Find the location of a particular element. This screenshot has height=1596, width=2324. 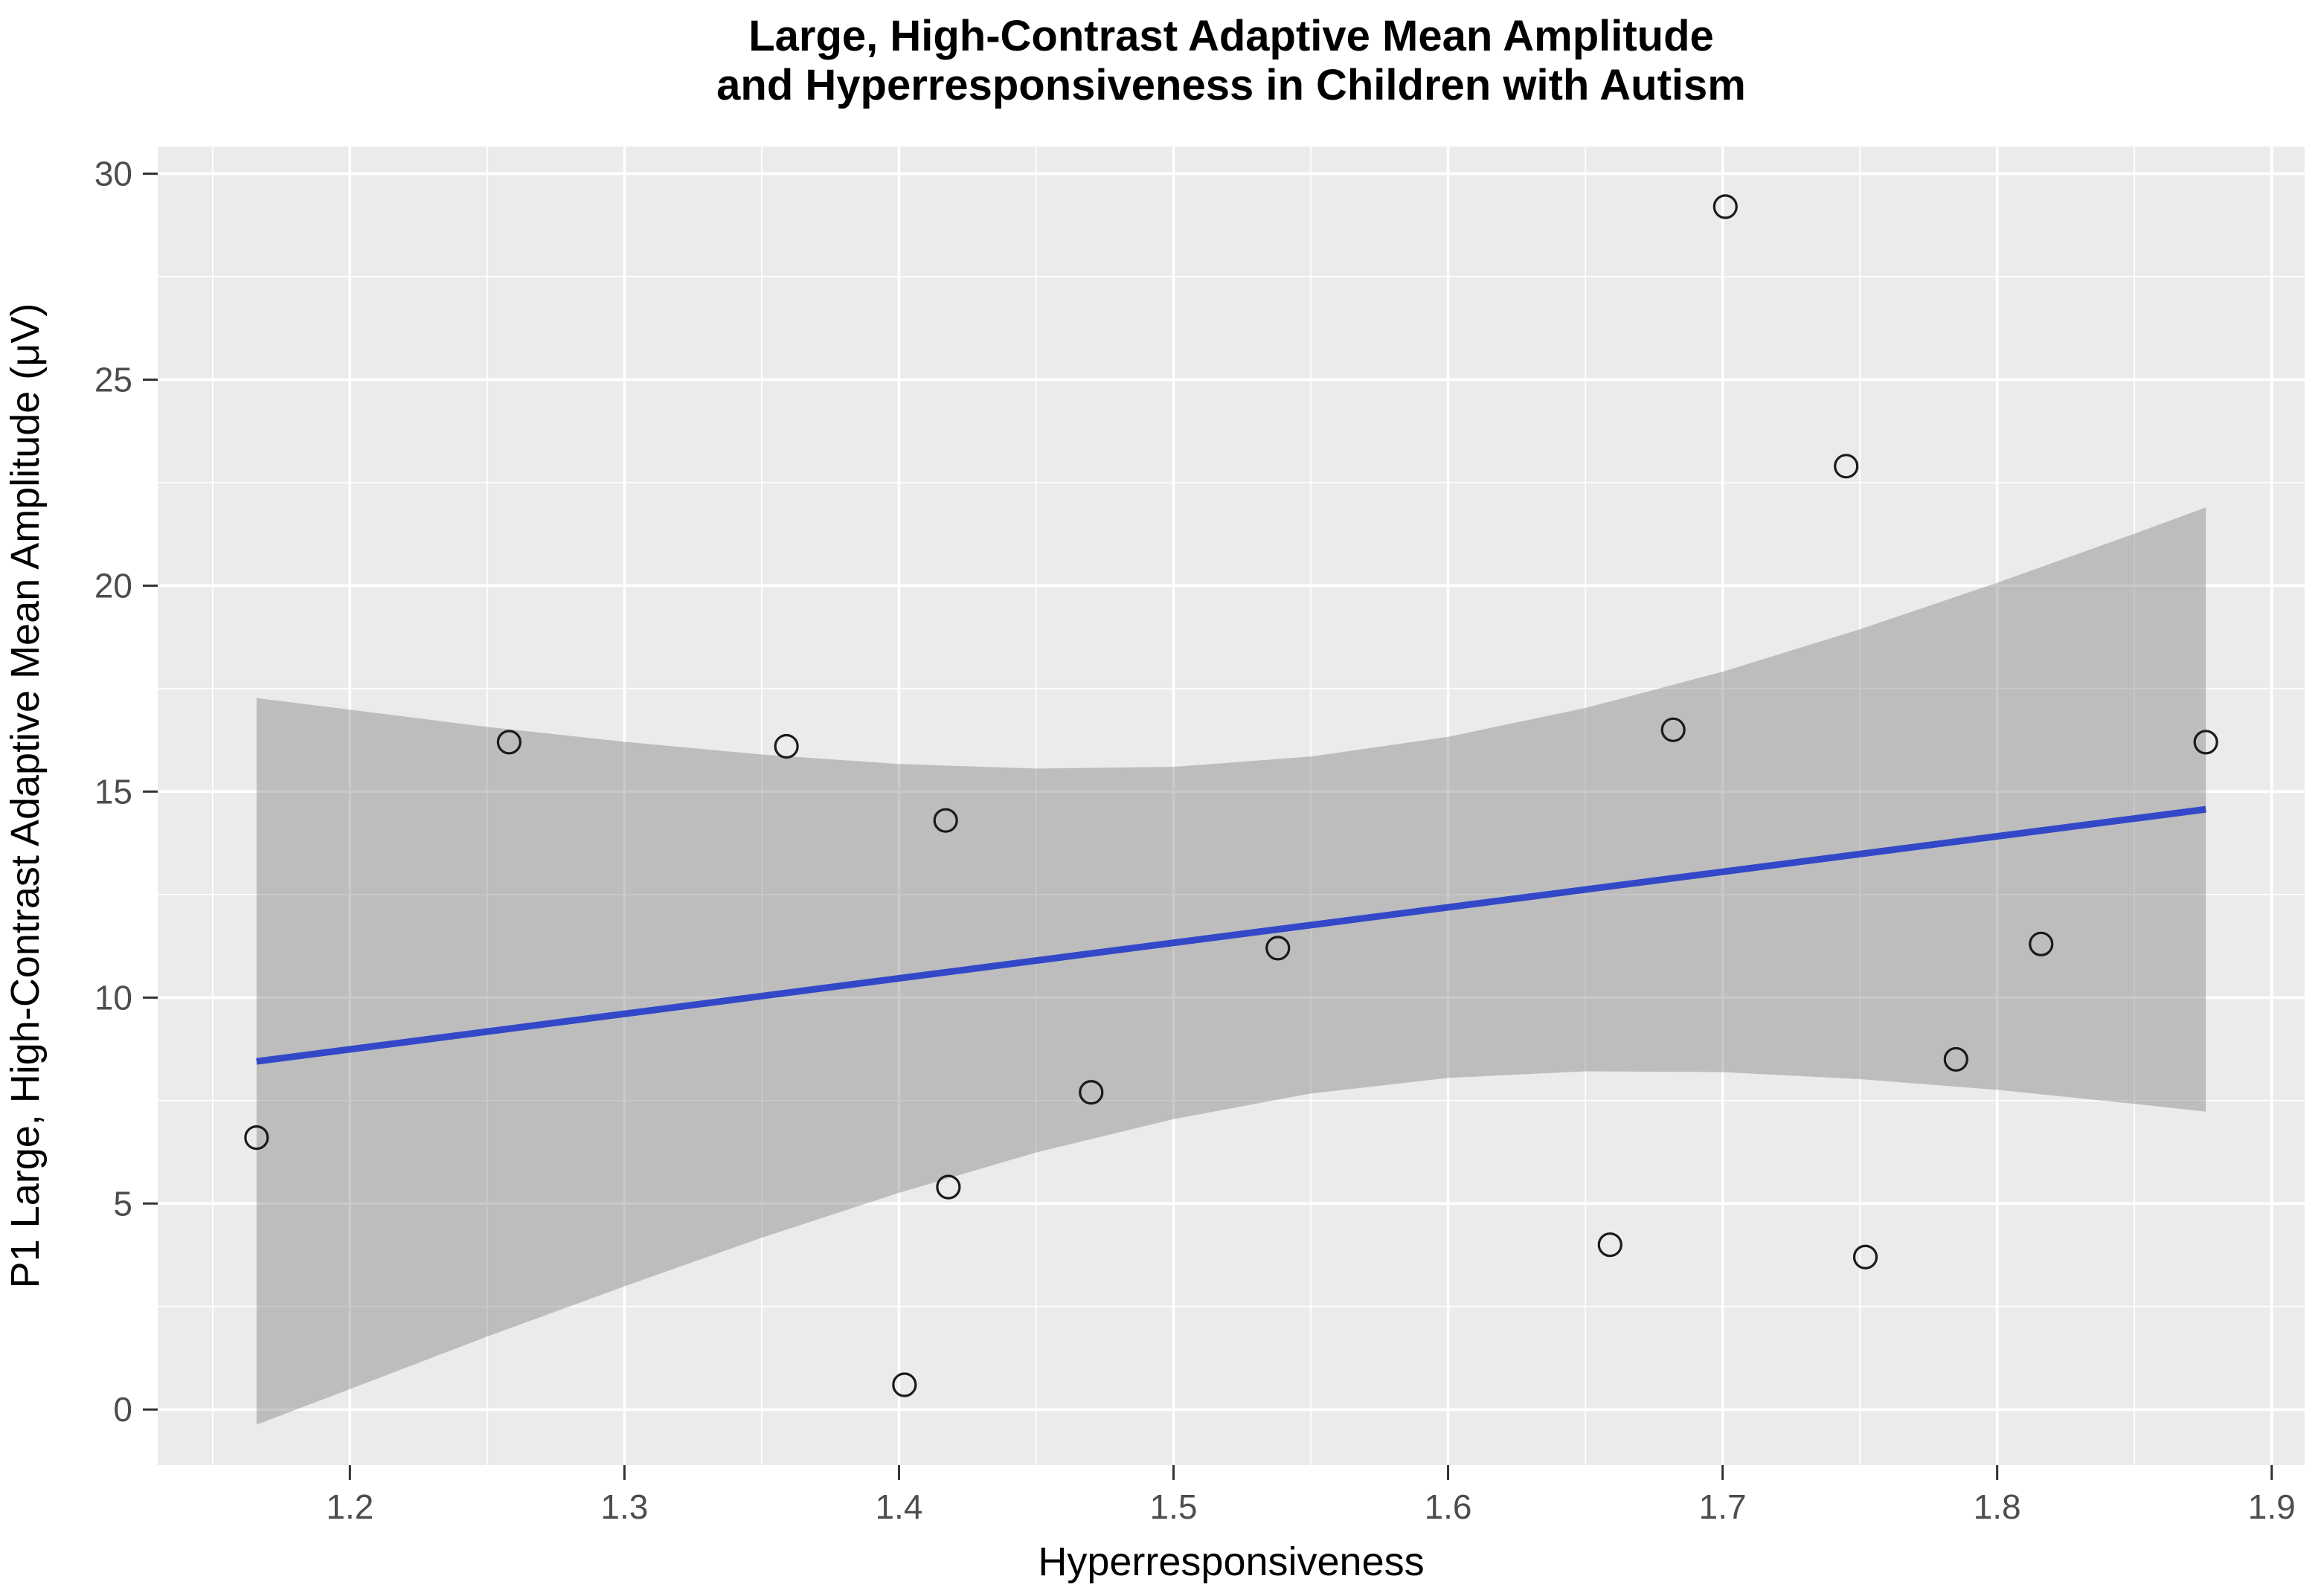

x-tick-label: 1.2 is located at coordinates (349, 1506).